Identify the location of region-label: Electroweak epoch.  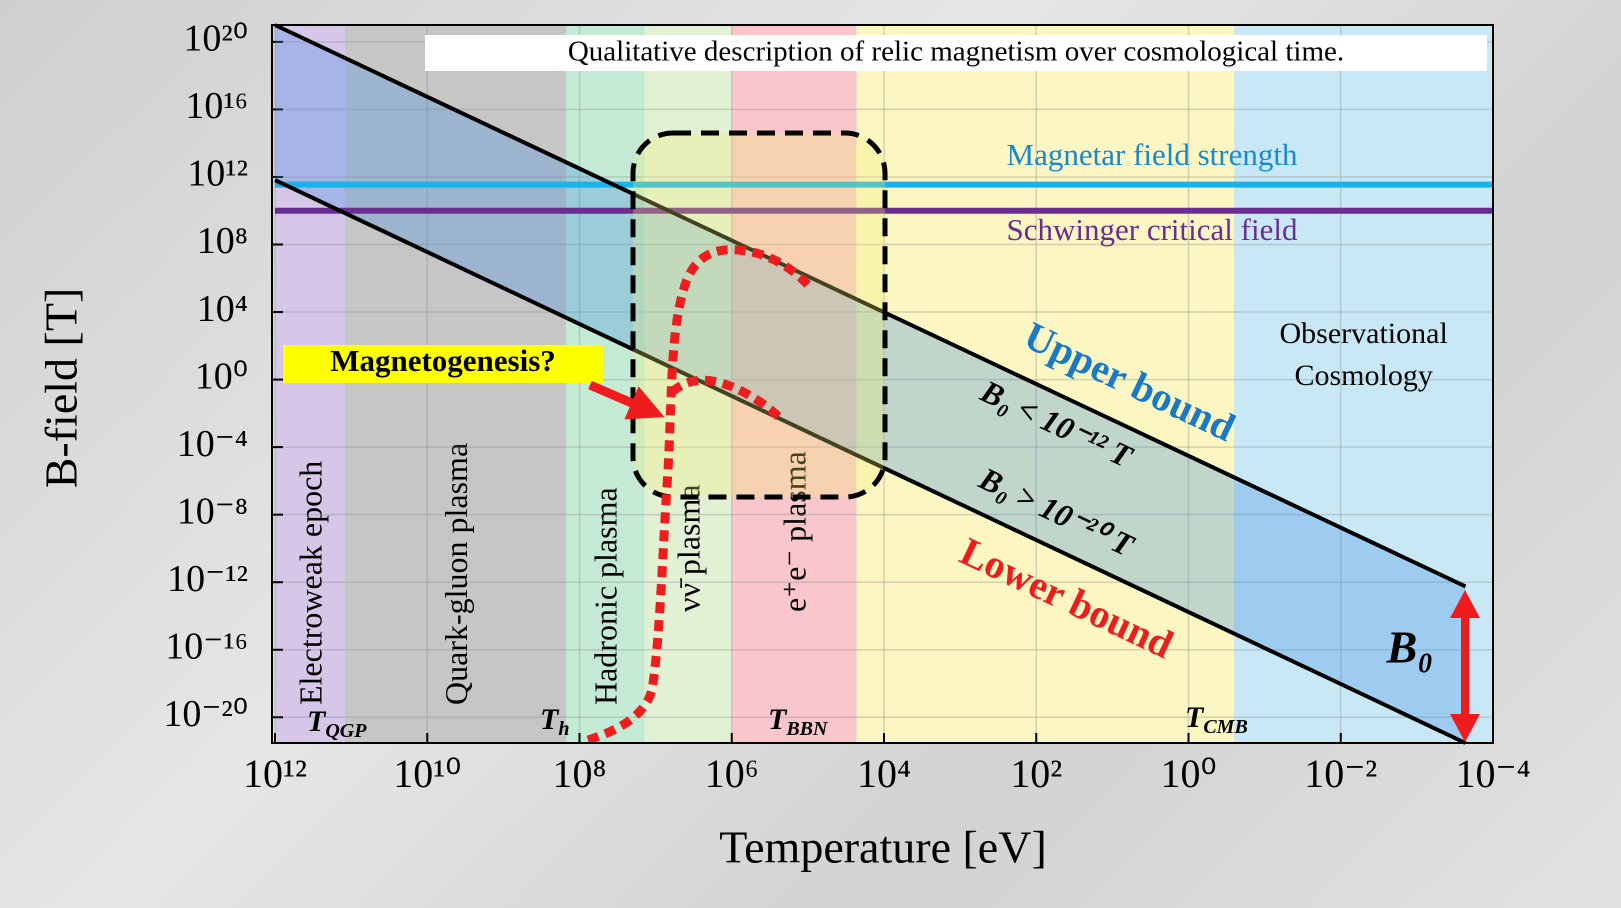
(310, 583).